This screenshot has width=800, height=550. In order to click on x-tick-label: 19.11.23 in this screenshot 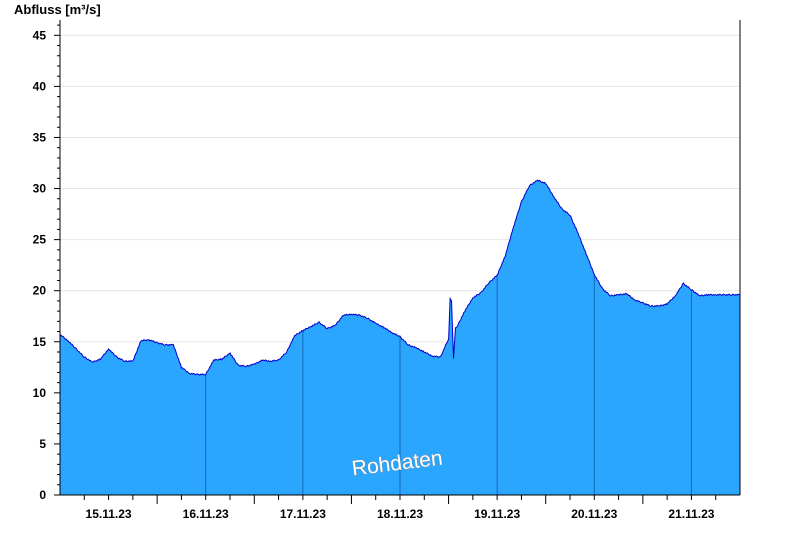, I will do `click(497, 514)`.